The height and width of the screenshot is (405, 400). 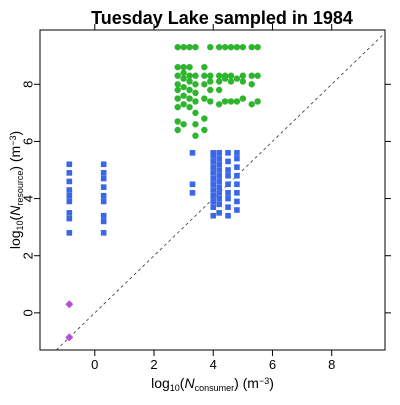 I want to click on y-tick-label: 0, so click(x=27, y=312).